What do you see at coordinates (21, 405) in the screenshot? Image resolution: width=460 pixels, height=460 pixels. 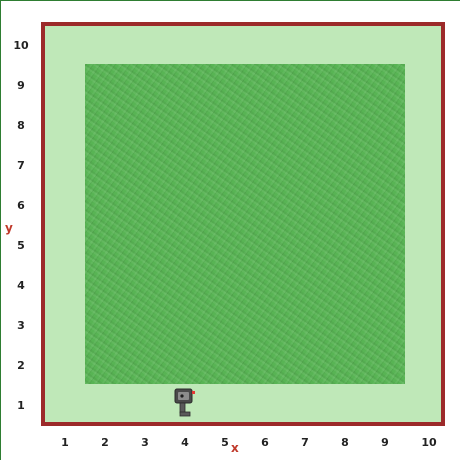 I see `y-tick-label: 1` at bounding box center [21, 405].